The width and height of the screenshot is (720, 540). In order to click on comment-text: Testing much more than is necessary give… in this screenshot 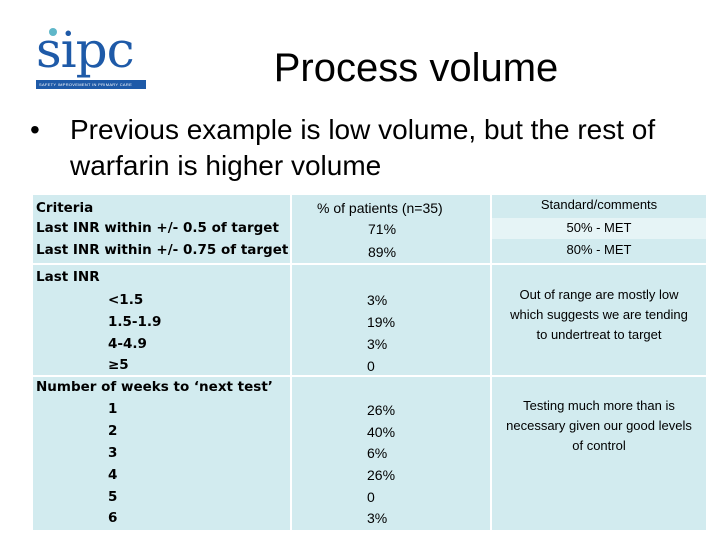, I will do `click(599, 425)`.